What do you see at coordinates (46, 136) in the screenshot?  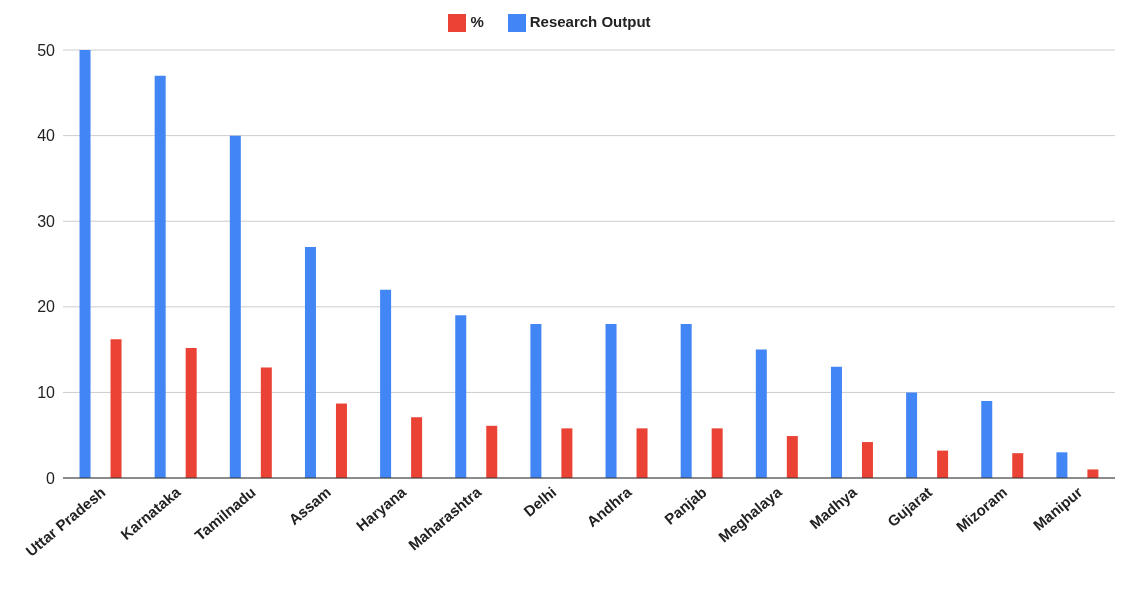 I see `y-tick-label: 40` at bounding box center [46, 136].